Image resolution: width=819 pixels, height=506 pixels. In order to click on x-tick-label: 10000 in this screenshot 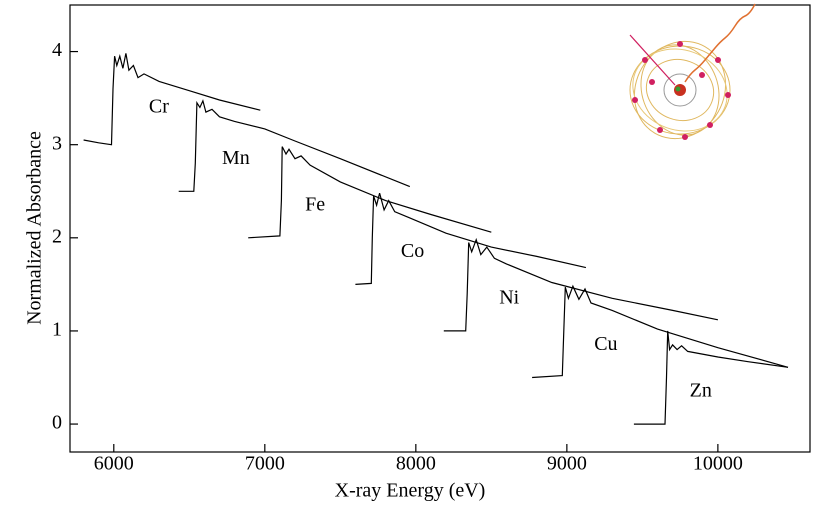, I will do `click(718, 464)`.